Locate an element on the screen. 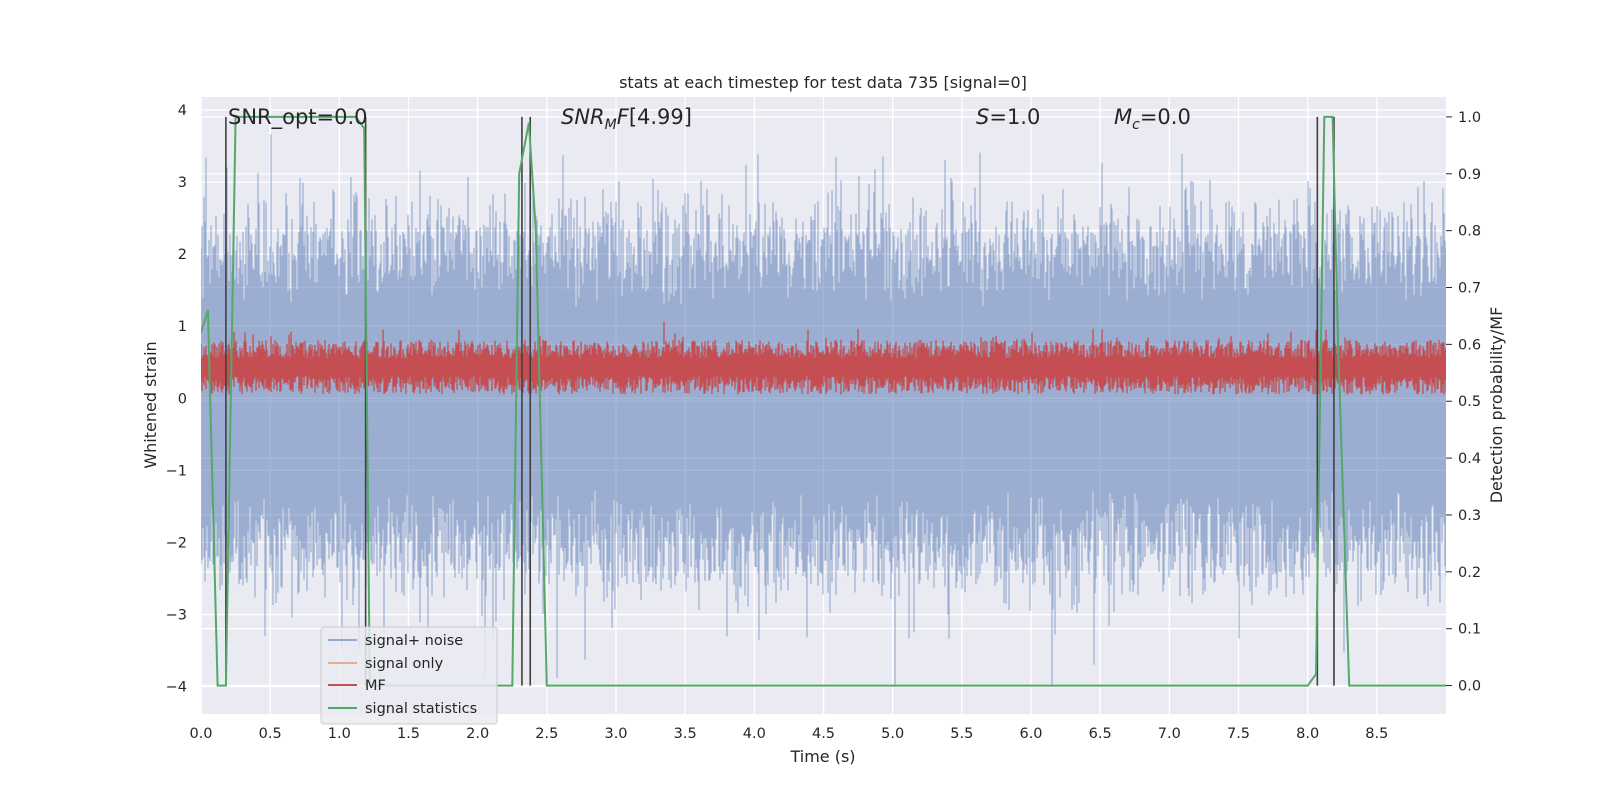  x-tick-label: 7.0 is located at coordinates (1169, 734).